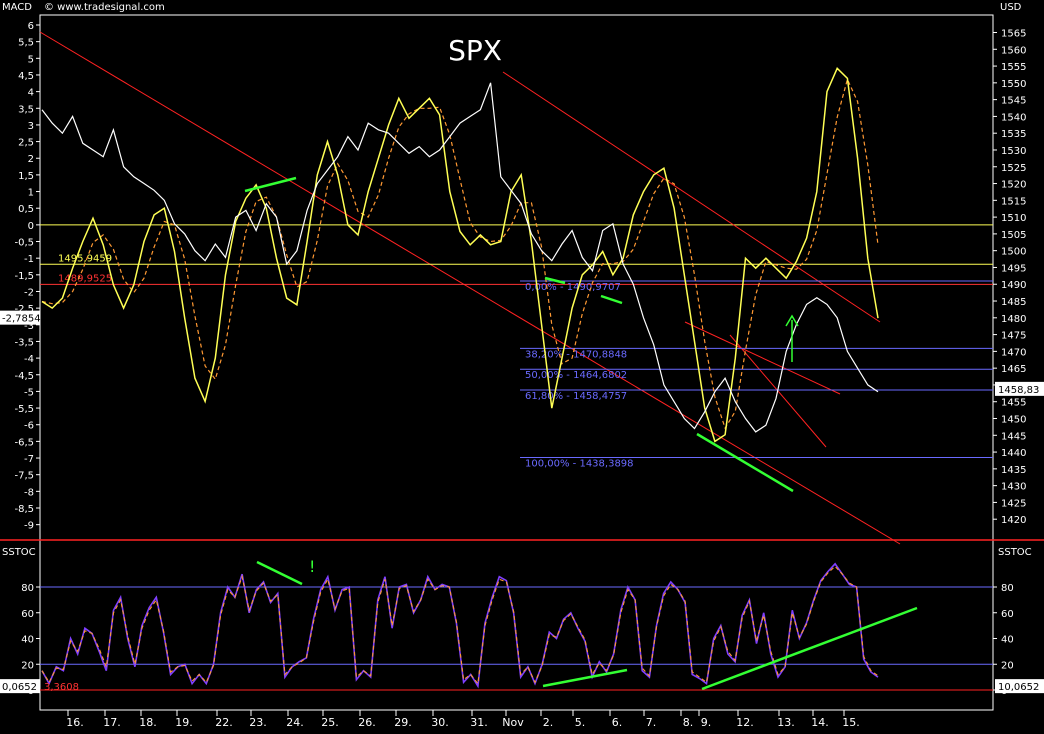  What do you see at coordinates (1013, 470) in the screenshot?
I see `usd-axis-label: 1435` at bounding box center [1013, 470].